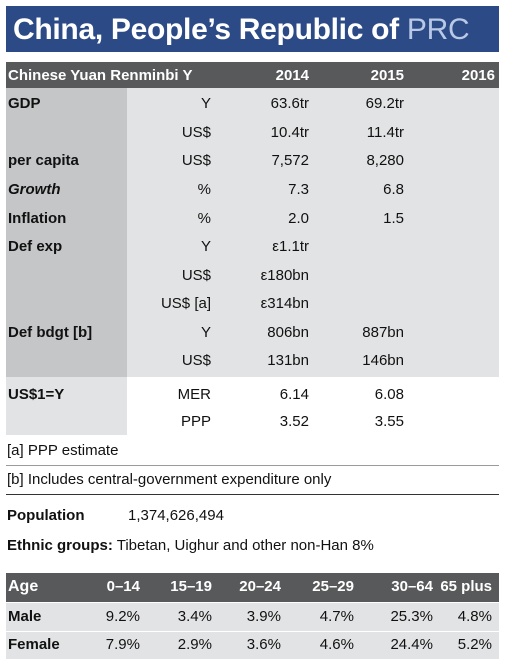  What do you see at coordinates (393, 218) in the screenshot?
I see `value-2015: 1.5` at bounding box center [393, 218].